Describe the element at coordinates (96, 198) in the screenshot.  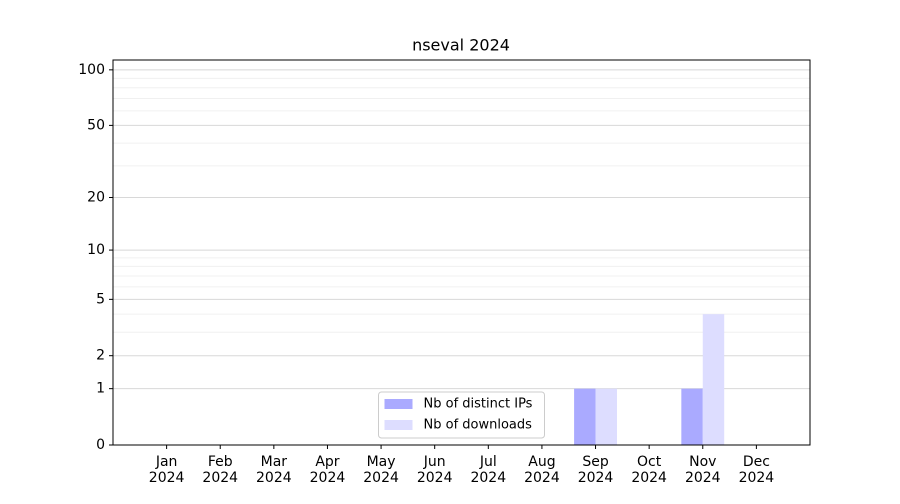
I see `y-tick-label: 20` at that location.